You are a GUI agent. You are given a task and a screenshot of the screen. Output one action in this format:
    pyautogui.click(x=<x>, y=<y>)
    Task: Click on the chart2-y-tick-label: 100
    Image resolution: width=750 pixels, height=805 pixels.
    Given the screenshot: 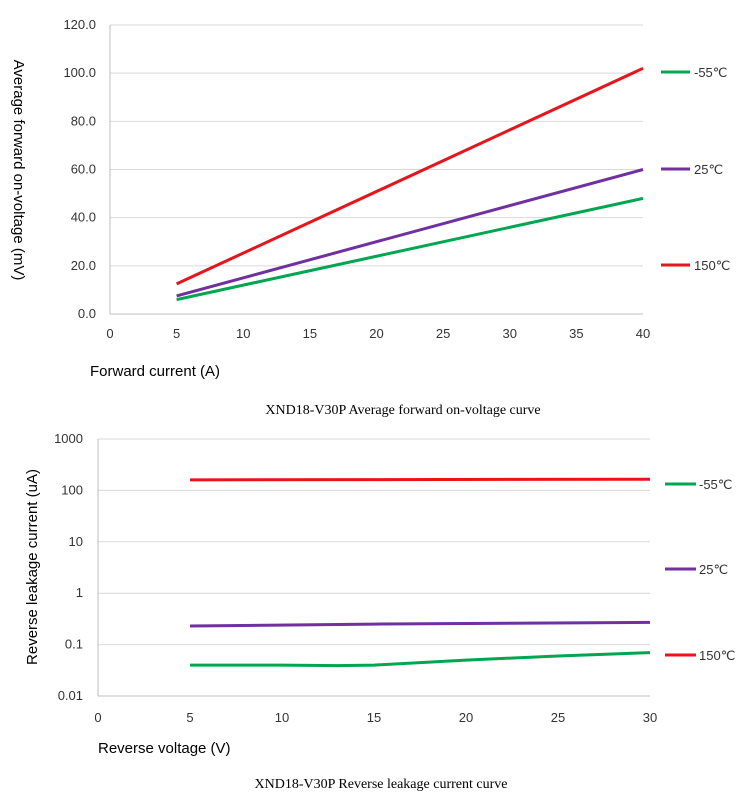 What is the action you would take?
    pyautogui.click(x=72, y=489)
    